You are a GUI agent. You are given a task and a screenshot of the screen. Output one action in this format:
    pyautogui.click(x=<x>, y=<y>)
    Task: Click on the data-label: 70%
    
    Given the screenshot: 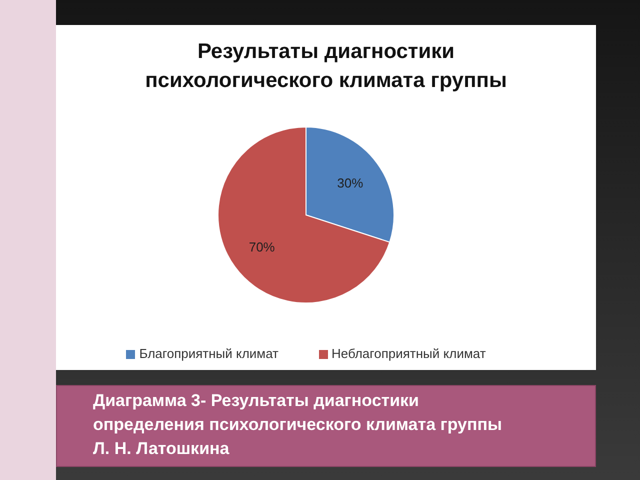 What is the action you would take?
    pyautogui.click(x=262, y=247)
    